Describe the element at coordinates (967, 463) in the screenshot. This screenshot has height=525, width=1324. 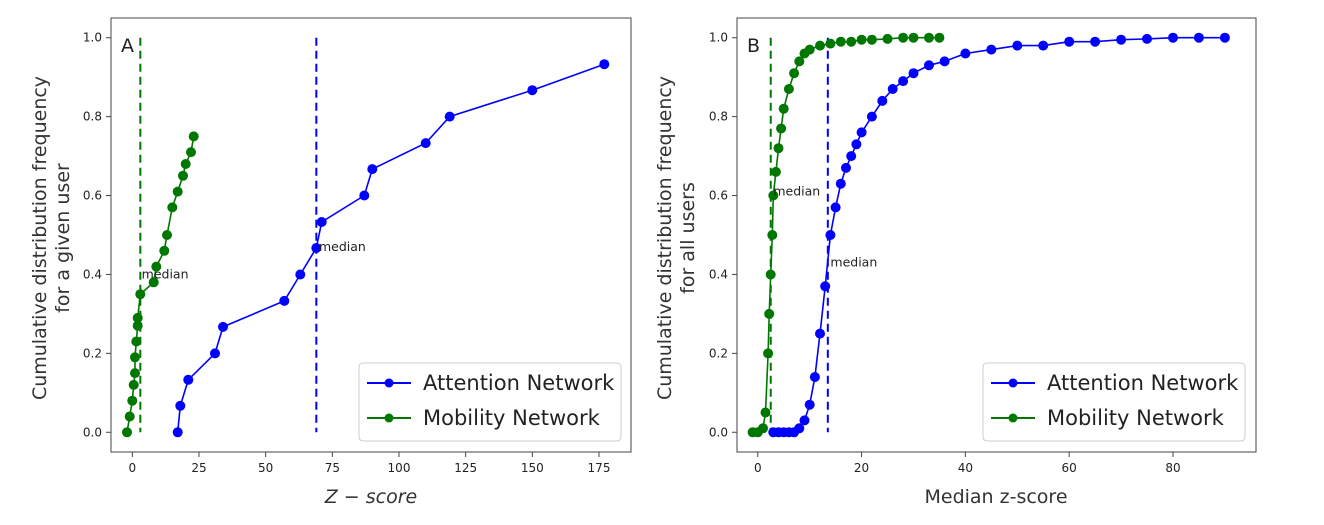
I see `panel-b-x-ticks: 0 20 40 60 80` at that location.